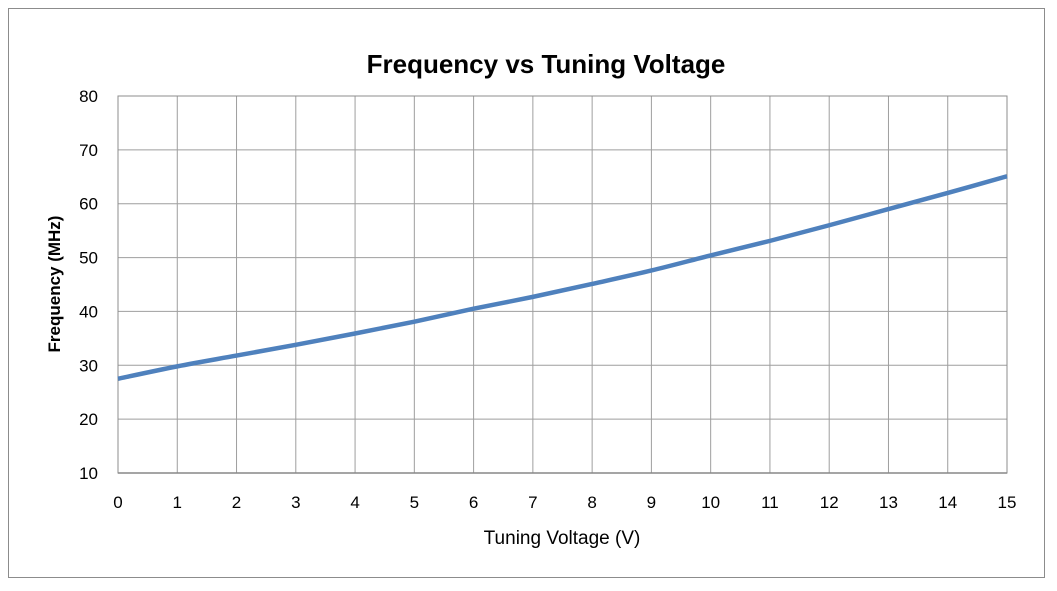 This screenshot has height=591, width=1057. I want to click on x-axis-title: Tuning Voltage (V), so click(562, 538).